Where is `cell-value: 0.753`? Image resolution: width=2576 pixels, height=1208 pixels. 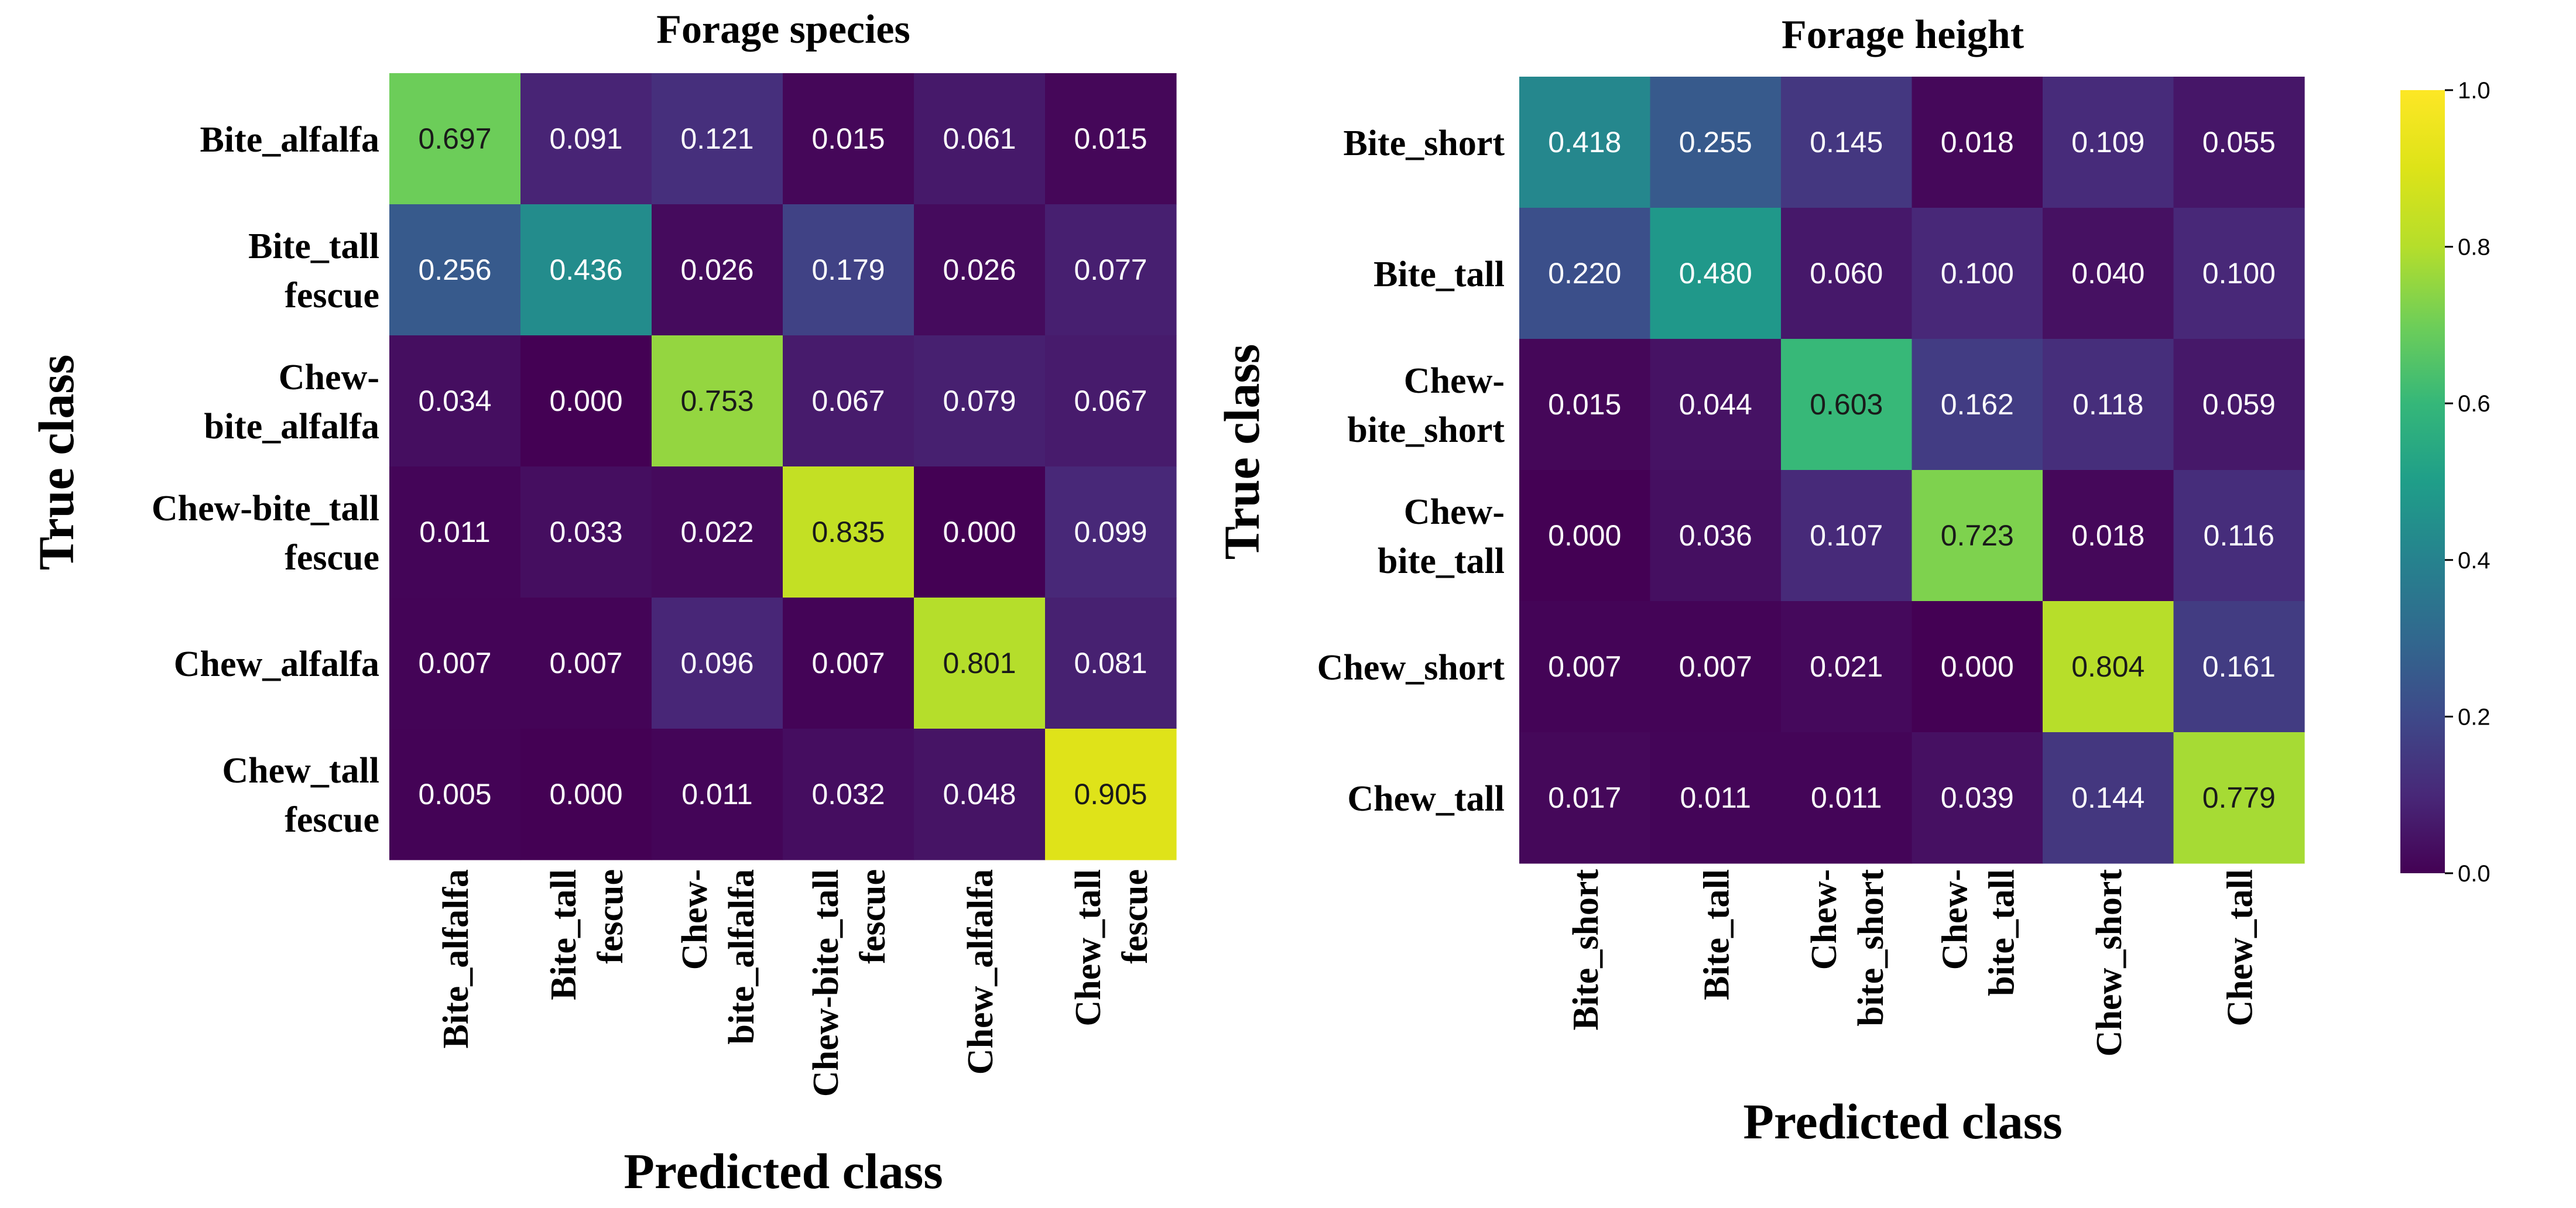 cell-value: 0.753 is located at coordinates (716, 401).